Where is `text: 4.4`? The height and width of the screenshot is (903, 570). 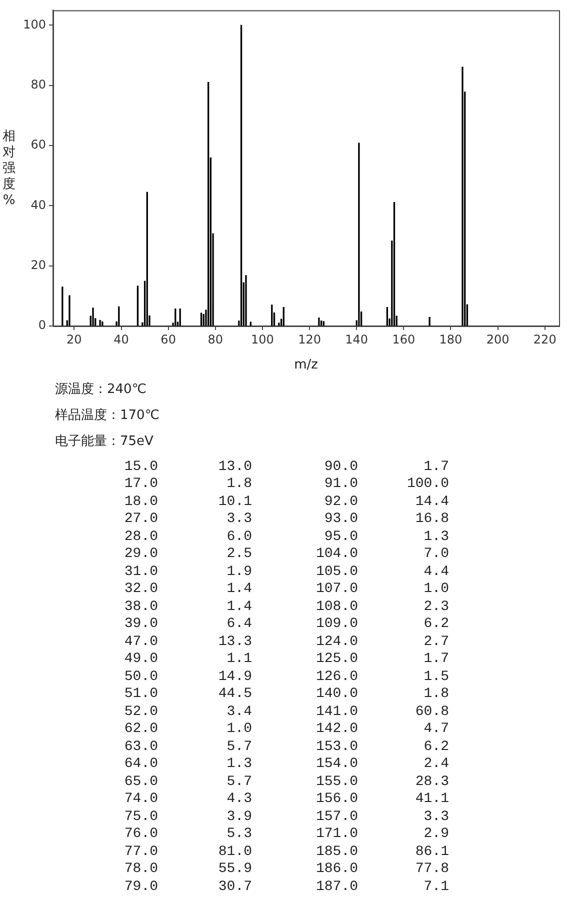
text: 4.4 is located at coordinates (435, 571).